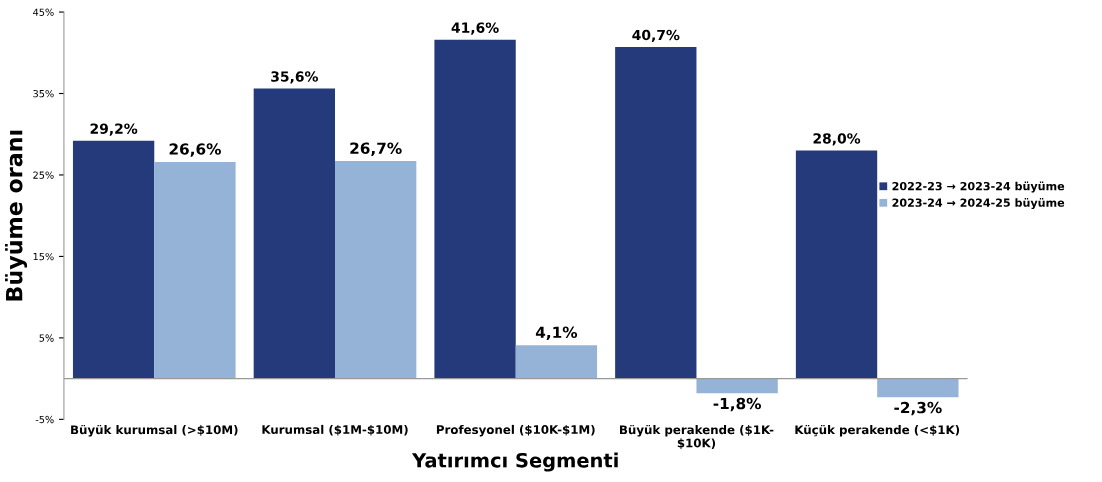  Describe the element at coordinates (376, 149) in the screenshot. I see `data-label: 26,7%` at that location.